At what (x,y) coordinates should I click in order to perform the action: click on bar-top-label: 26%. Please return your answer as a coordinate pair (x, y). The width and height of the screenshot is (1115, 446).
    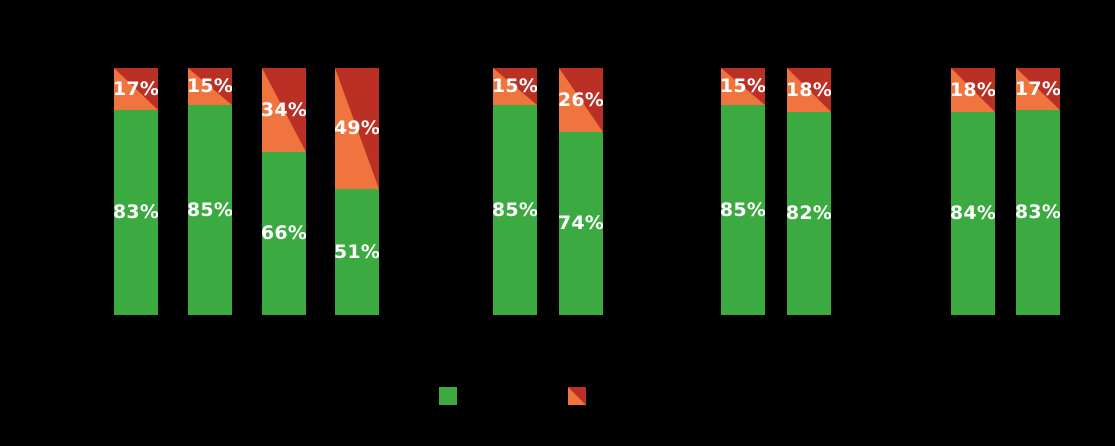
    Looking at the image, I should click on (581, 99).